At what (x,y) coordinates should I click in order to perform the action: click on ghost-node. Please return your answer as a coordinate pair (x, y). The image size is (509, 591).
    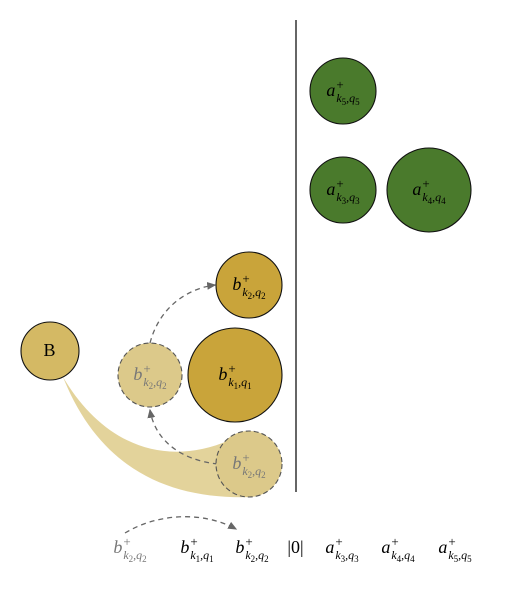
    Looking at the image, I should click on (150, 375).